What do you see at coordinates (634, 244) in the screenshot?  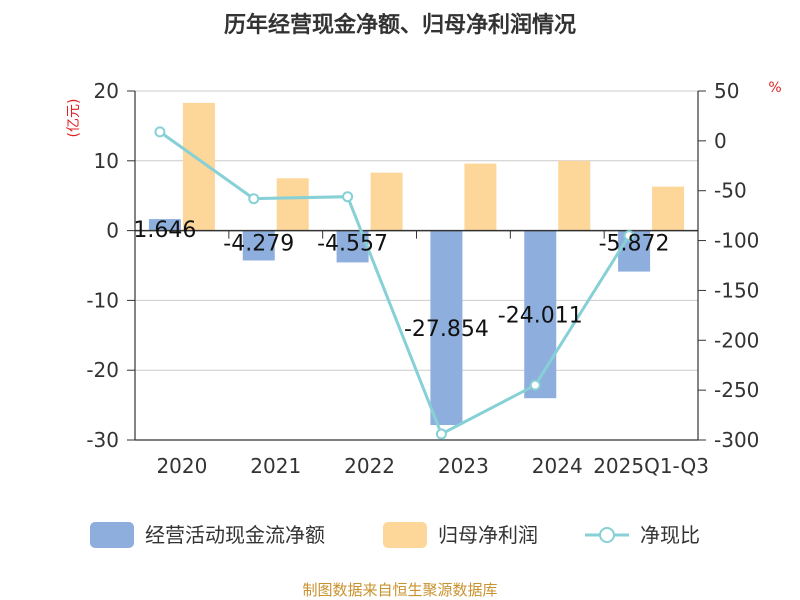 I see `data-label: -5.872` at bounding box center [634, 244].